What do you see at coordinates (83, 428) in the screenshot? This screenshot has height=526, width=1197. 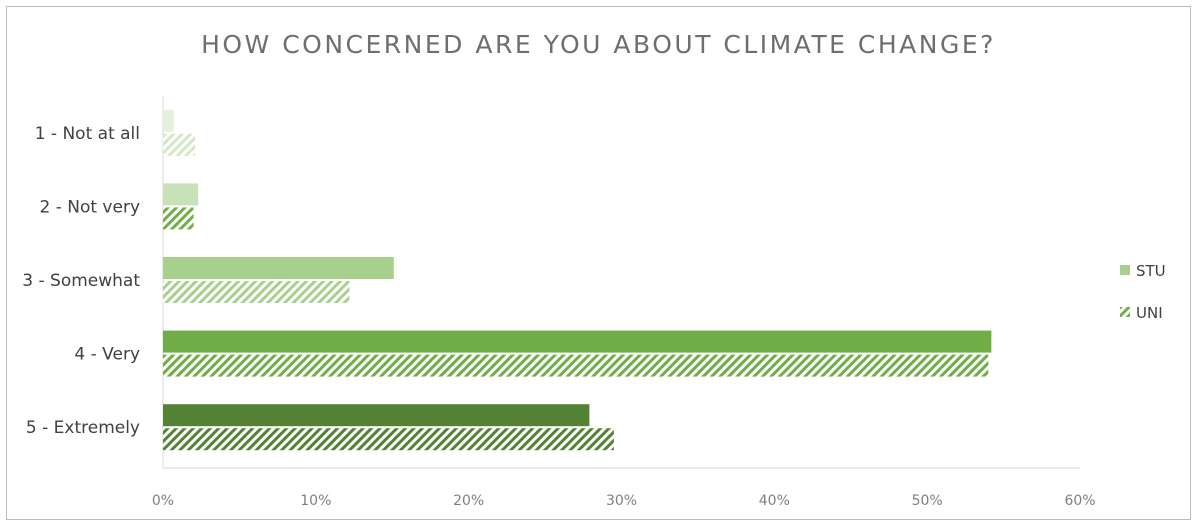 I see `y-tick-label: 5 - Extremely` at bounding box center [83, 428].